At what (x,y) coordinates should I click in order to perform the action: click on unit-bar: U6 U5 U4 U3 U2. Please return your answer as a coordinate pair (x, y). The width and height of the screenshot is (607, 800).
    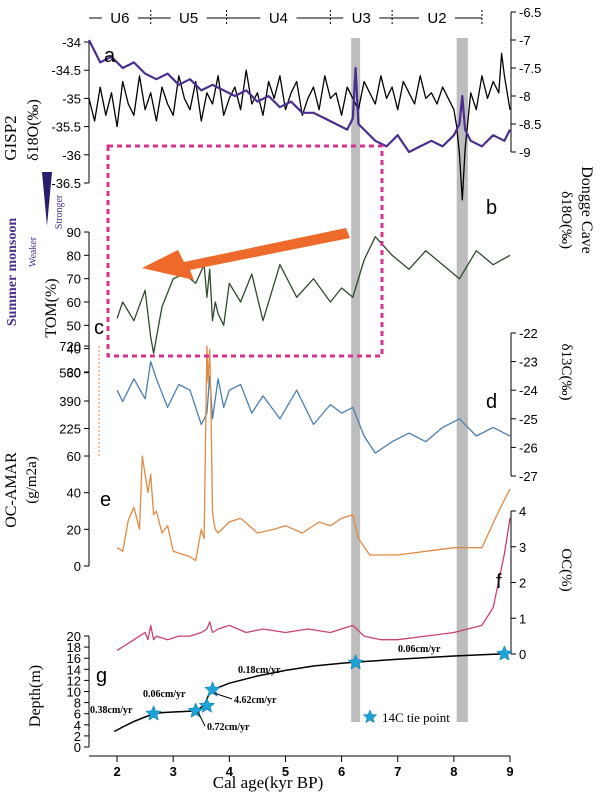
    Looking at the image, I should click on (286, 18).